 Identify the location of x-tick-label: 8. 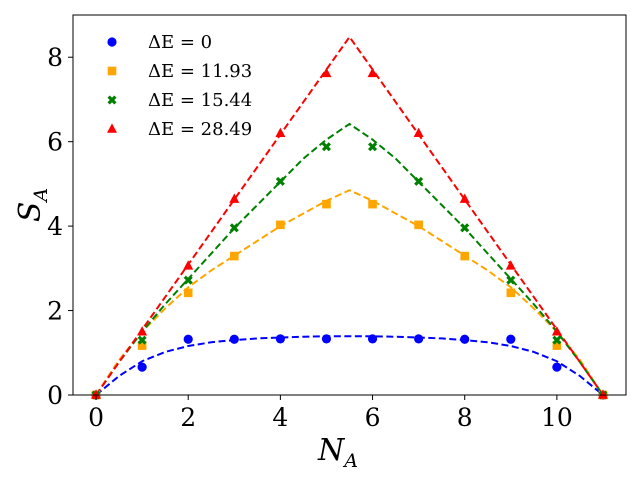
(465, 417).